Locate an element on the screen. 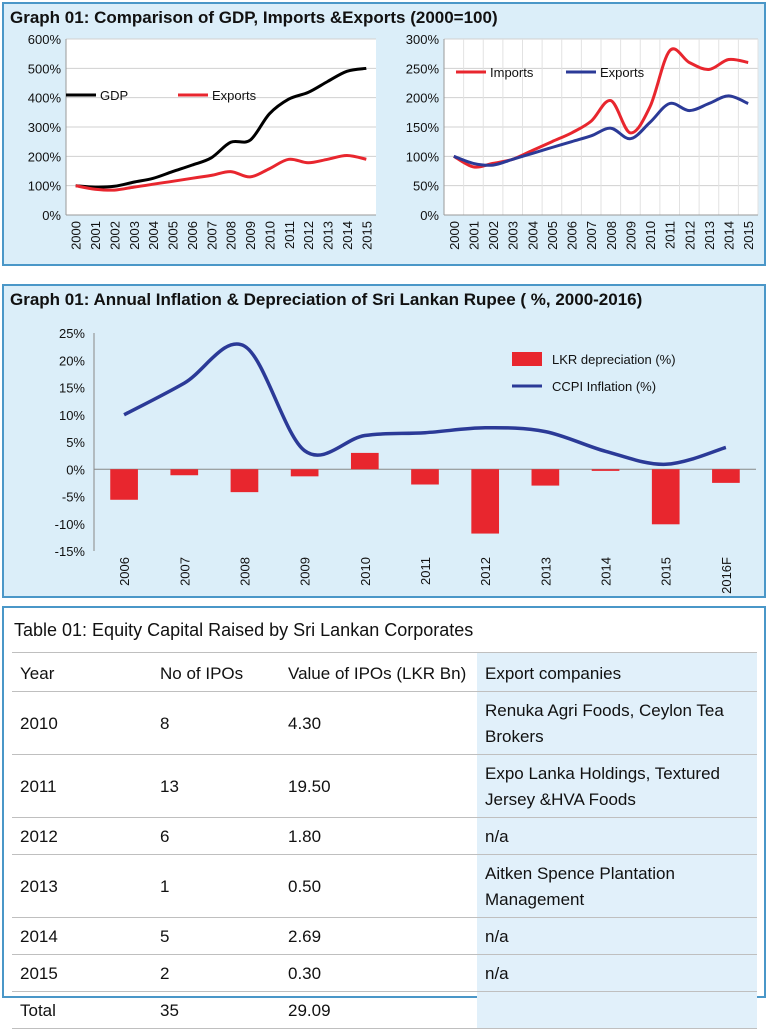 This screenshot has height=1029, width=770. cell-year: 2014 is located at coordinates (39, 936).